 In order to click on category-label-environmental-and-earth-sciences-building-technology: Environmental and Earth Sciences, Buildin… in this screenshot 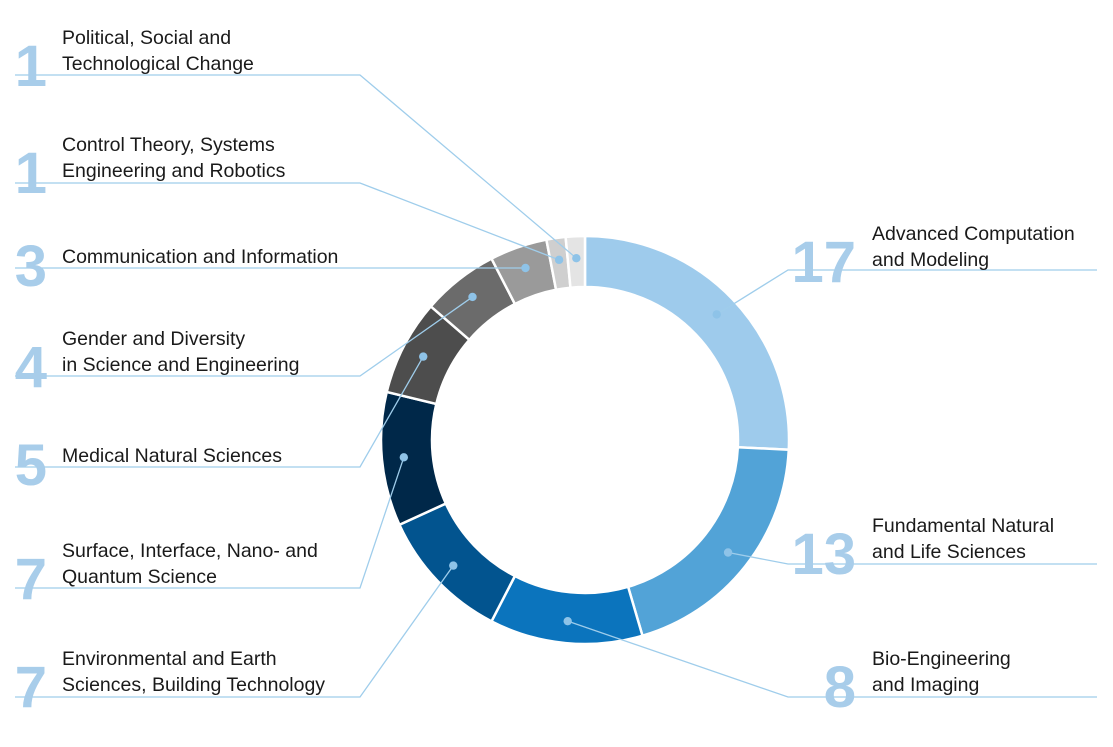, I will do `click(193, 672)`.